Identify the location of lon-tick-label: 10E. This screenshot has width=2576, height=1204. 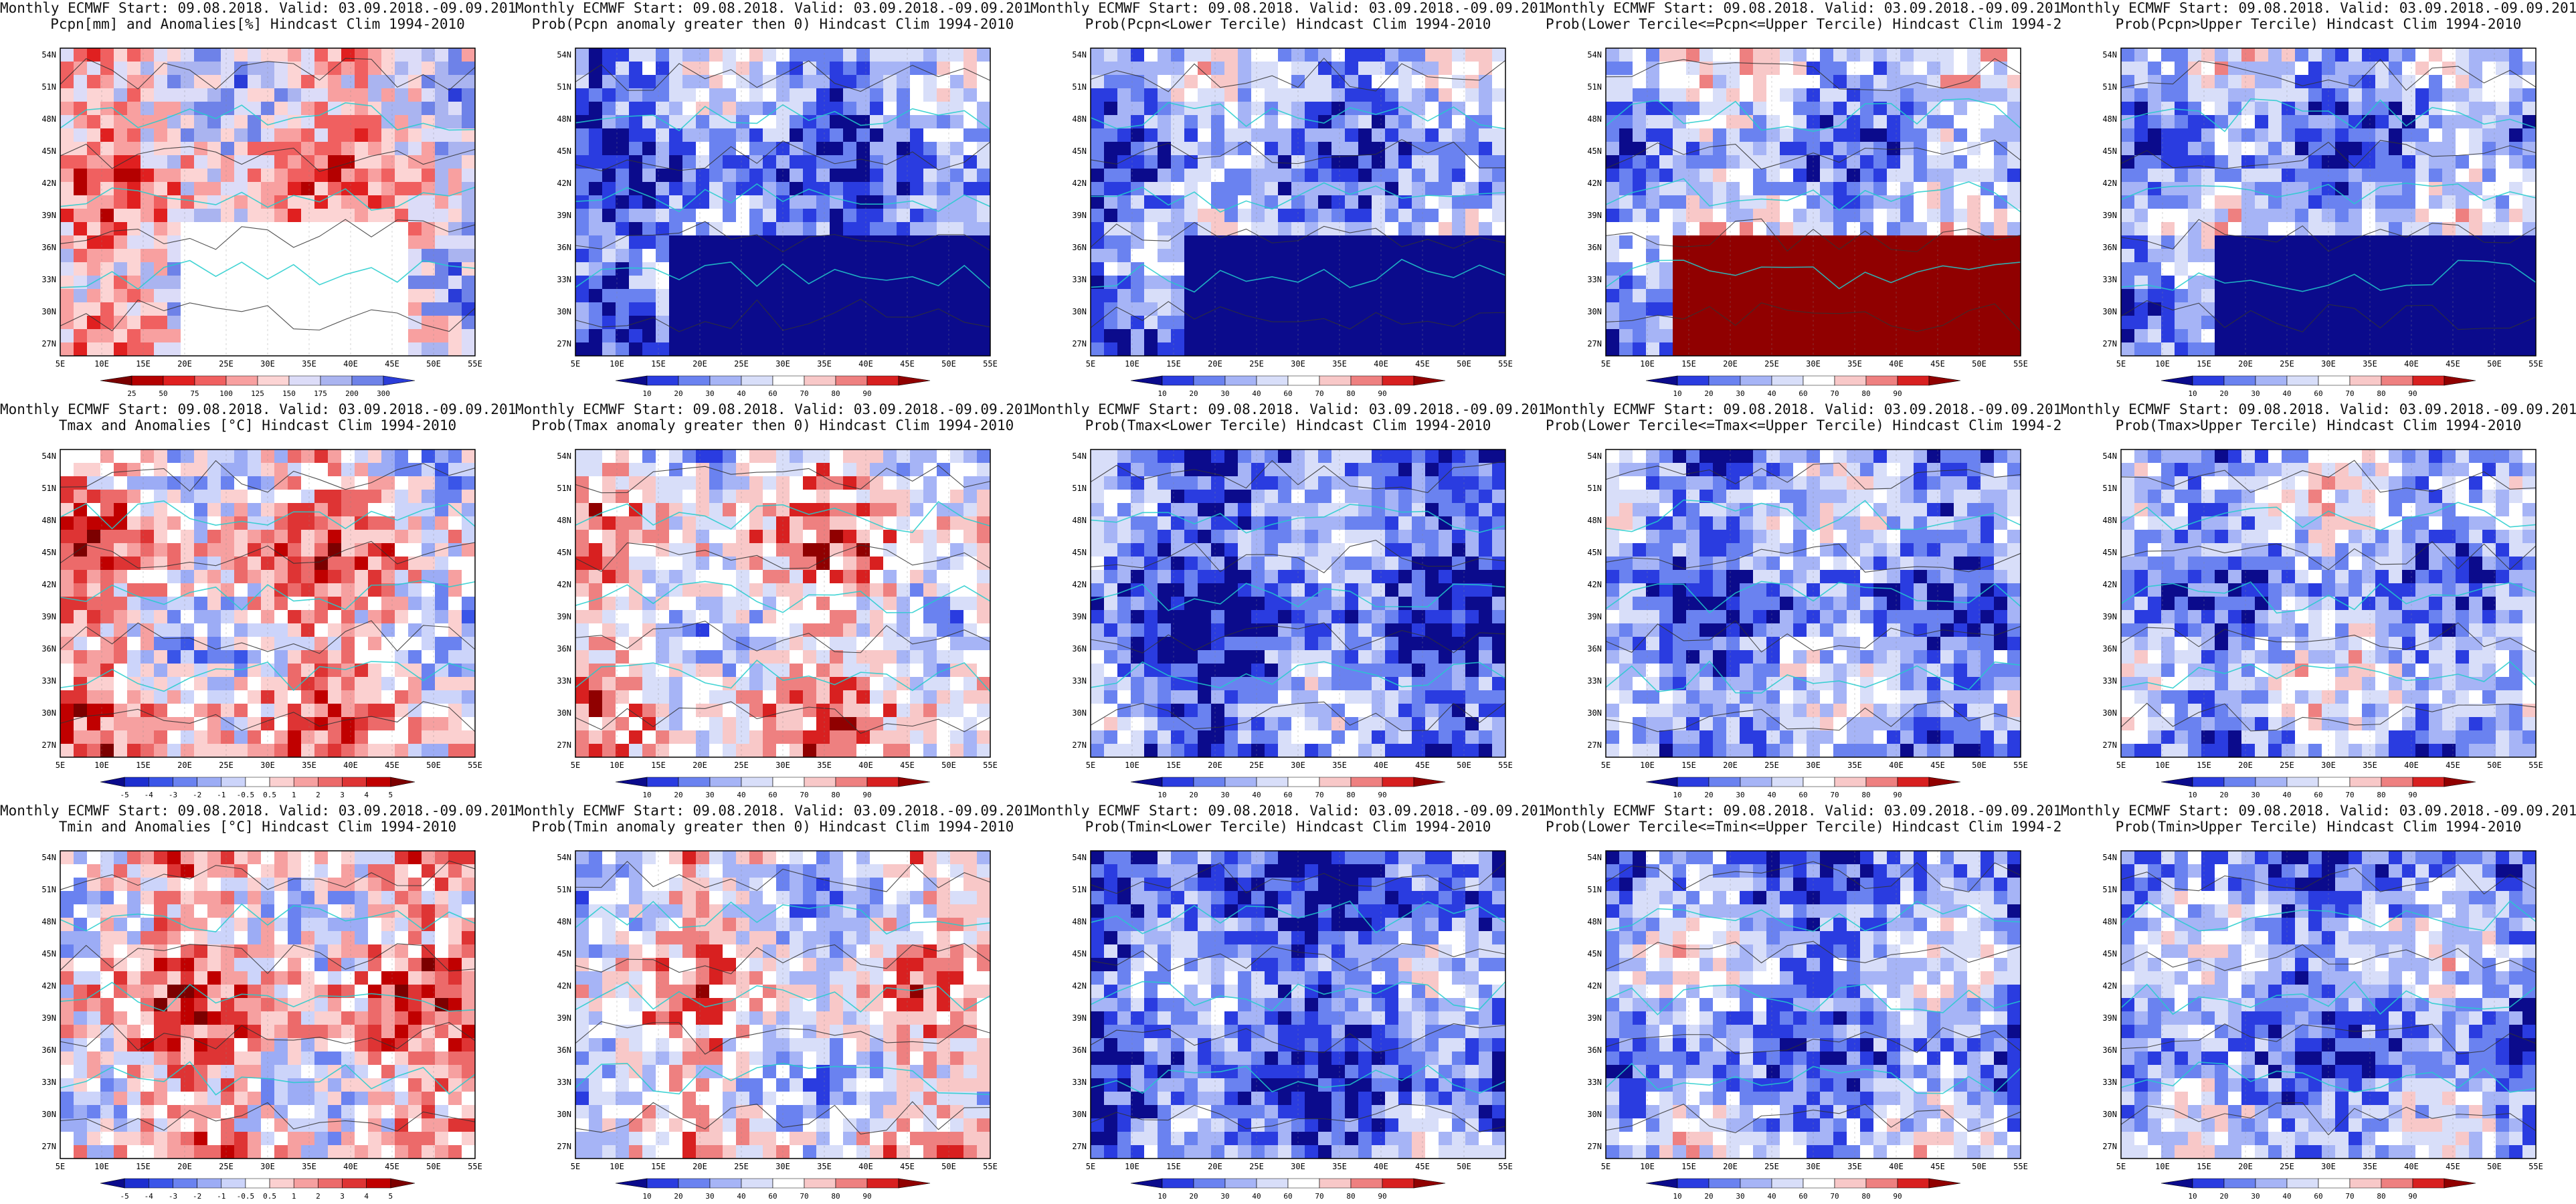
(1132, 364).